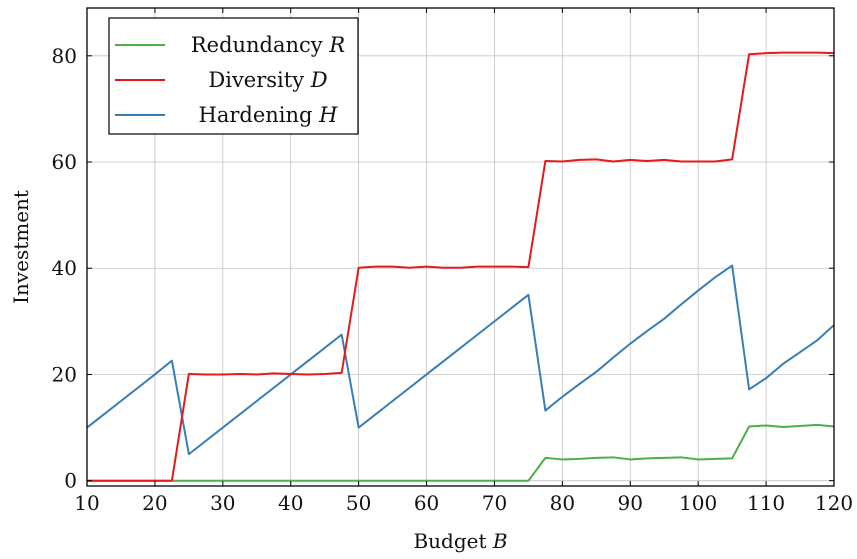 Image resolution: width=857 pixels, height=559 pixels. Describe the element at coordinates (268, 45) in the screenshot. I see `legend-label-redundancy: Redundancy R` at that location.